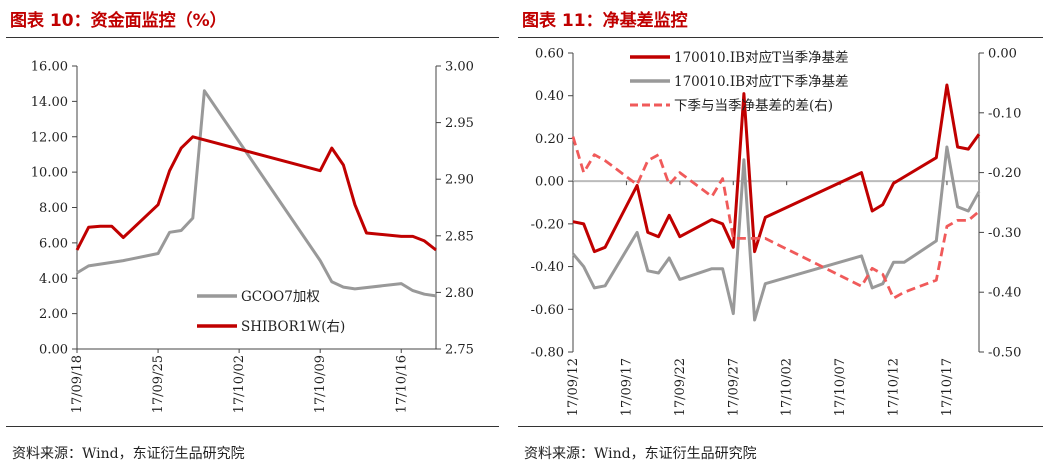 This screenshot has width=1049, height=476. Describe the element at coordinates (547, 224) in the screenshot. I see `y-tick-label-left: -0.20` at that location.